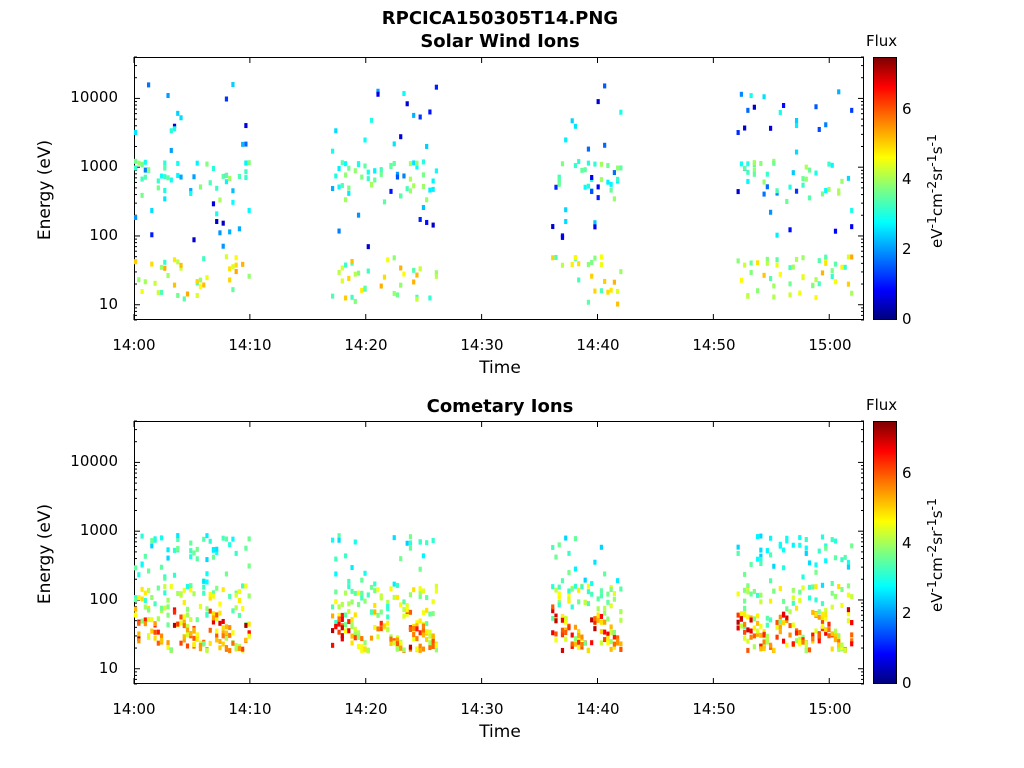 The height and width of the screenshot is (768, 1024). What do you see at coordinates (907, 109) in the screenshot?
I see `panel1-colorbar-tick: 6` at bounding box center [907, 109].